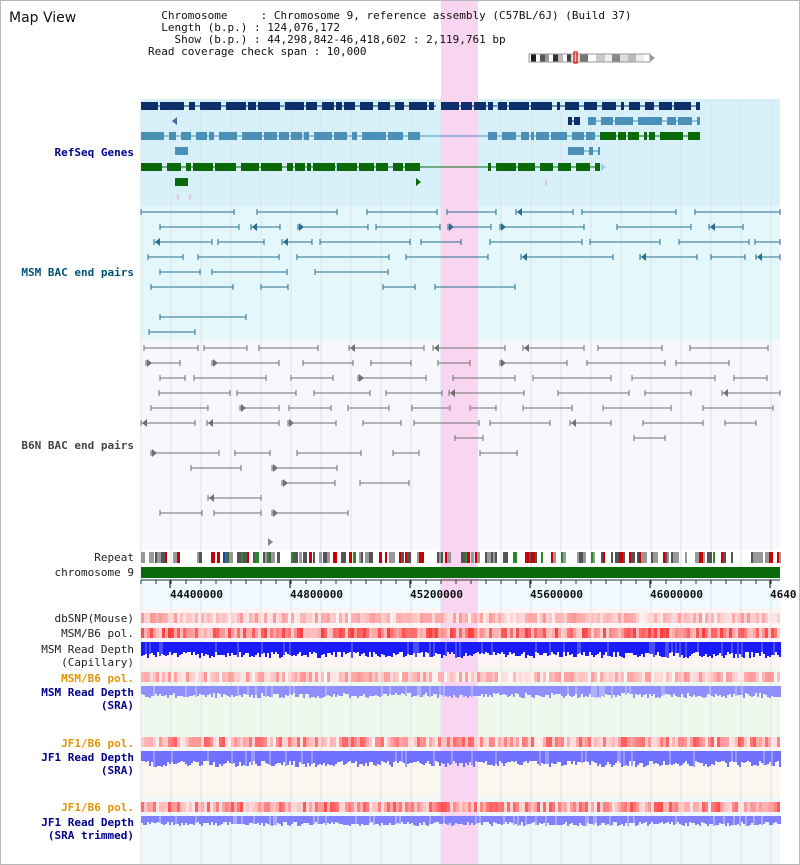 The width and height of the screenshot is (800, 865). Describe the element at coordinates (94, 152) in the screenshot. I see `track-label-refseq-genes: RefSeq Genes` at that location.